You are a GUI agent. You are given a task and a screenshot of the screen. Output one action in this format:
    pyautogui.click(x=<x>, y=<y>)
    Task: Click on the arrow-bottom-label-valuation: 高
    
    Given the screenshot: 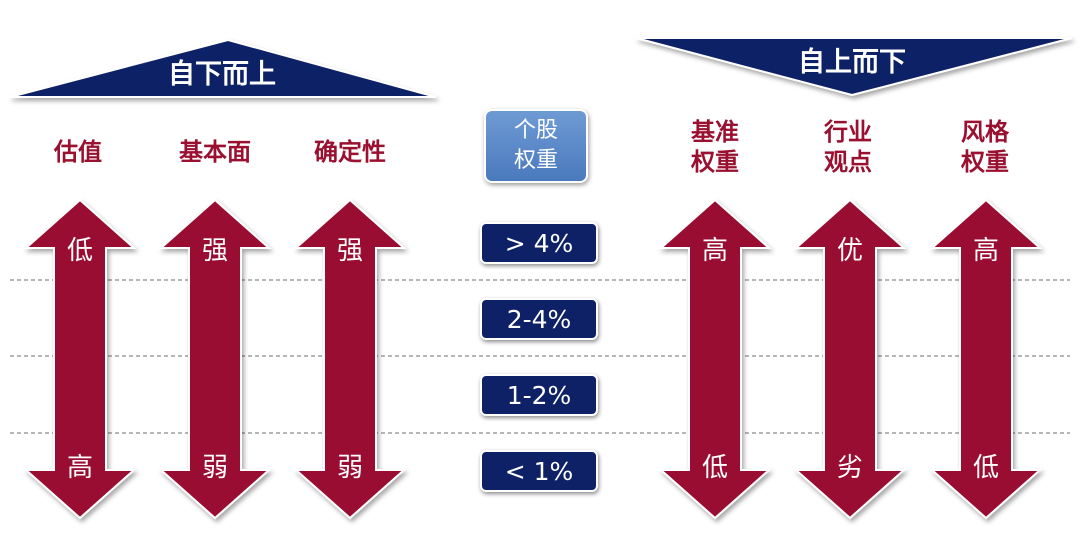 What is the action you would take?
    pyautogui.click(x=80, y=468)
    